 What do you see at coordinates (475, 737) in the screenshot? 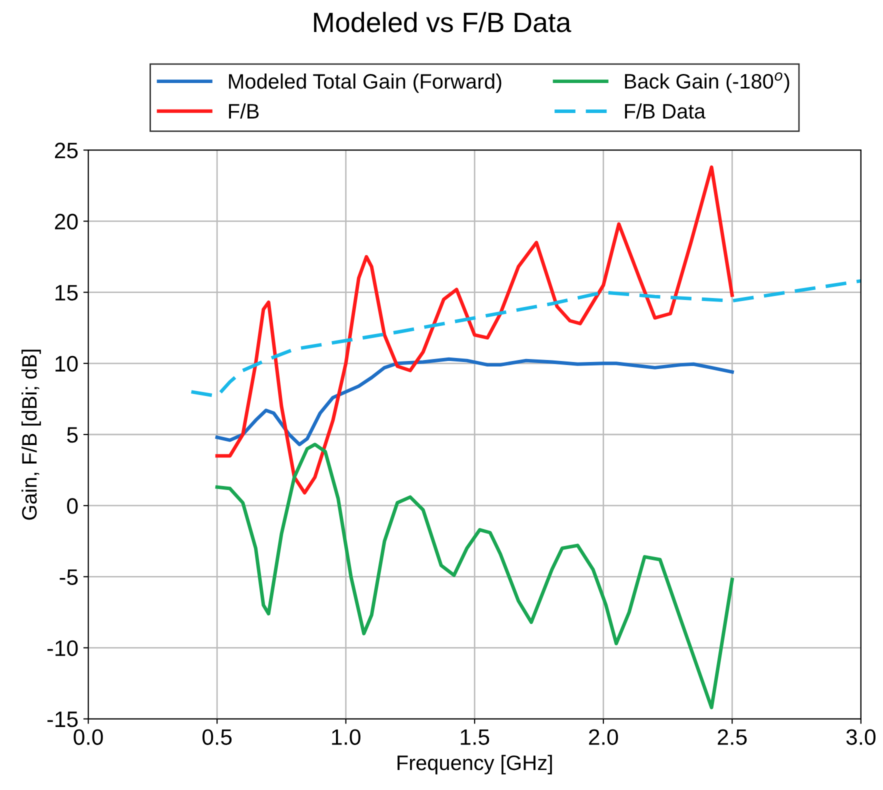
I see `x-tick-label: 1.5` at bounding box center [475, 737].